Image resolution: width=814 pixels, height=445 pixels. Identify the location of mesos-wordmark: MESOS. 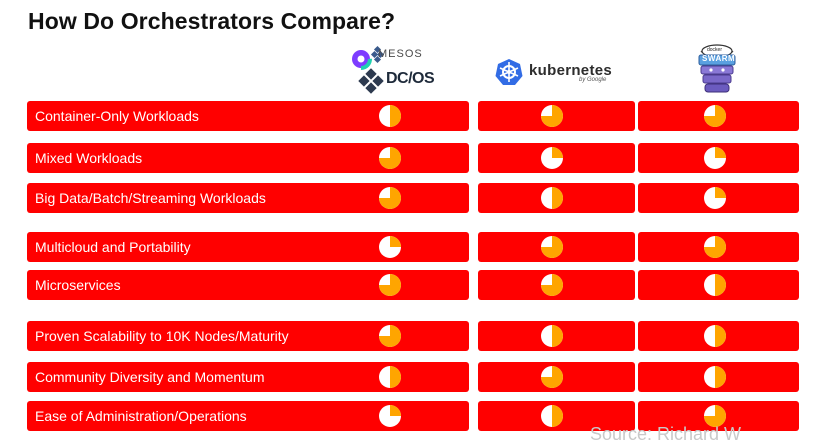
(400, 54).